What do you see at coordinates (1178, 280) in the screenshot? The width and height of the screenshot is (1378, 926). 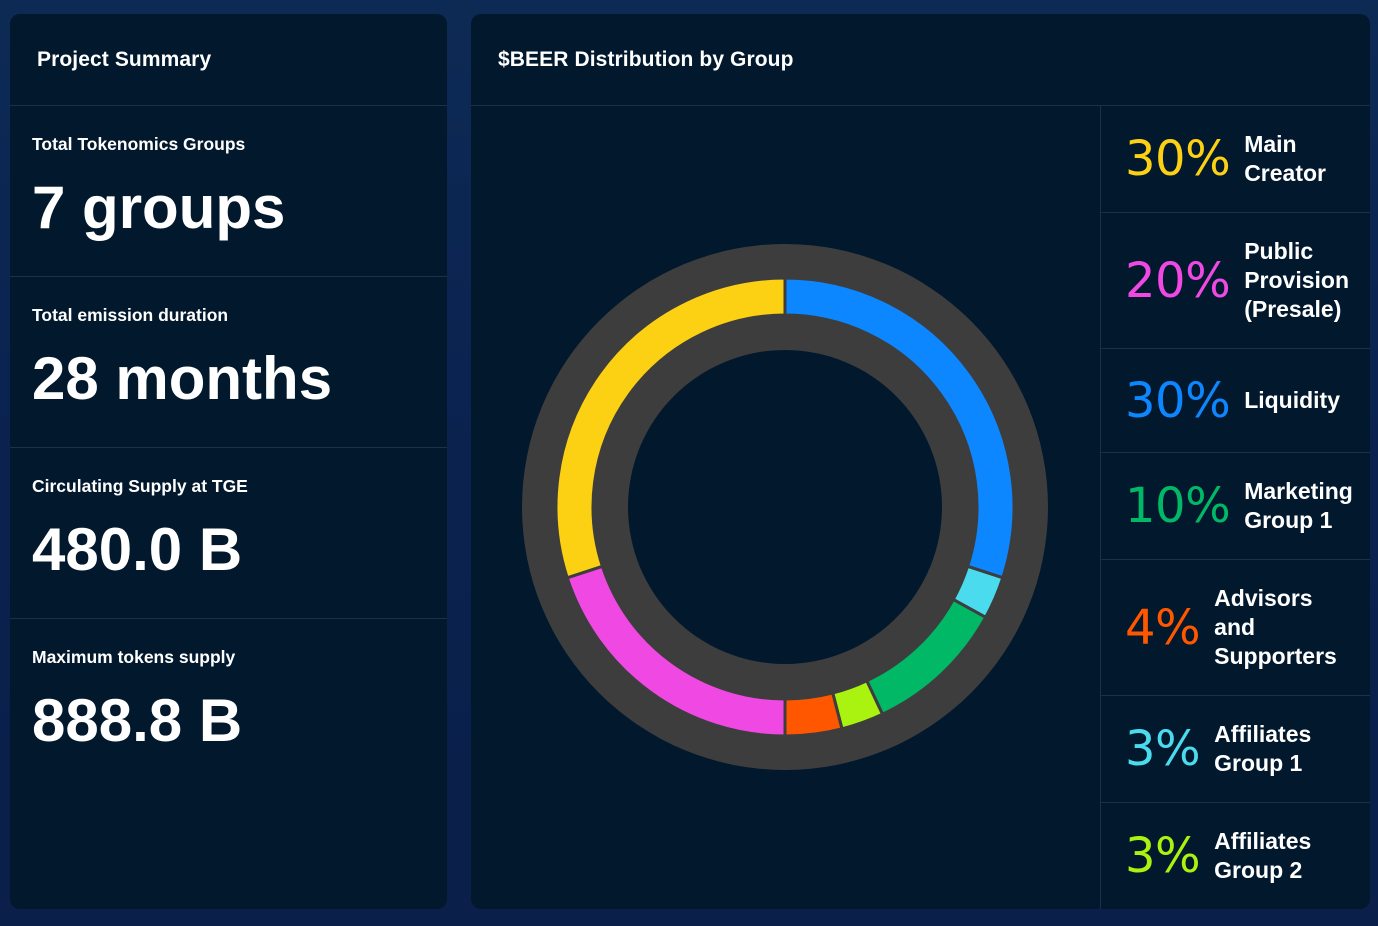 I see `legend-pct: 20%` at bounding box center [1178, 280].